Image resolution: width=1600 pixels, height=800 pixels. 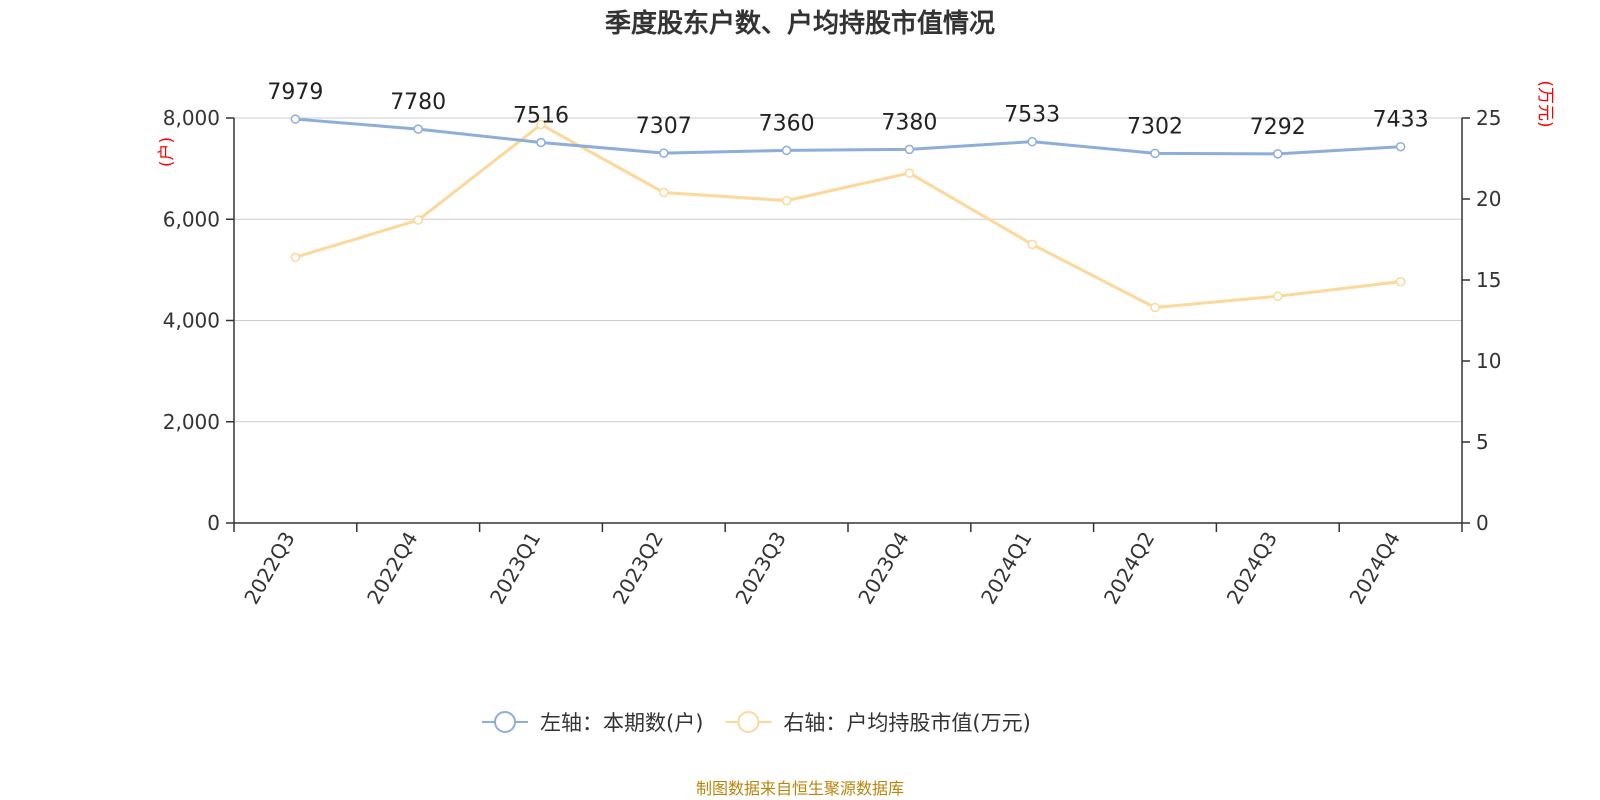 What do you see at coordinates (191, 321) in the screenshot?
I see `left-tick-label: 4,000` at bounding box center [191, 321].